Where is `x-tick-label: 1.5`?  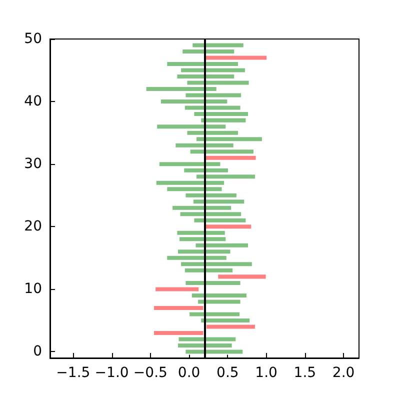
x-tick-label: 1.5 is located at coordinates (305, 373).